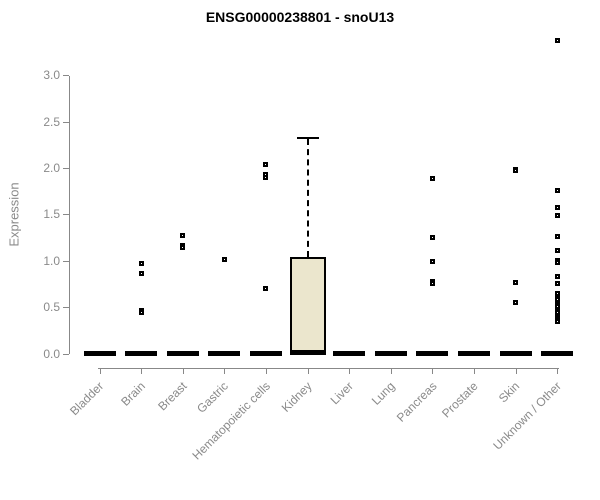 The width and height of the screenshot is (600, 500). Describe the element at coordinates (307, 352) in the screenshot. I see `box-median` at that location.